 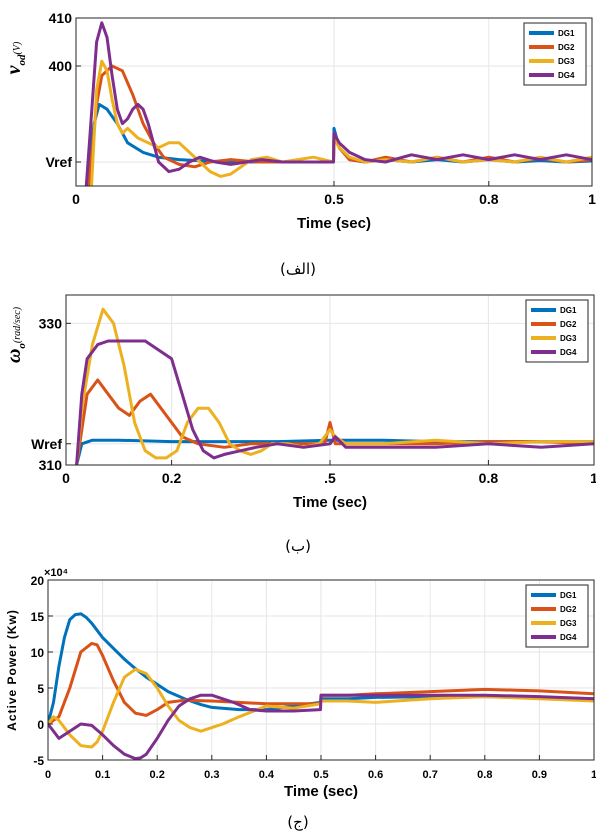 What do you see at coordinates (267, 775) in the screenshot?
I see `x-tick-label: 0.4` at bounding box center [267, 775].